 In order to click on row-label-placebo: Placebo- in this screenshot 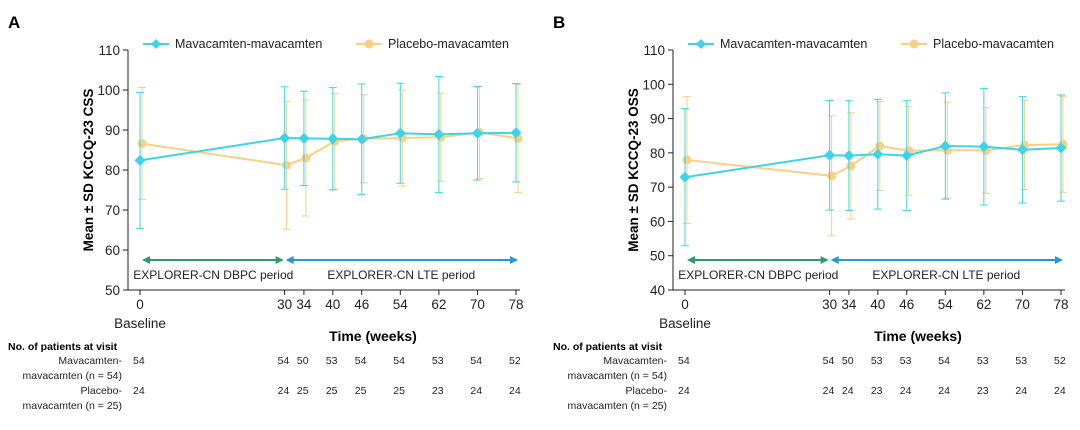, I will do `click(647, 391)`.